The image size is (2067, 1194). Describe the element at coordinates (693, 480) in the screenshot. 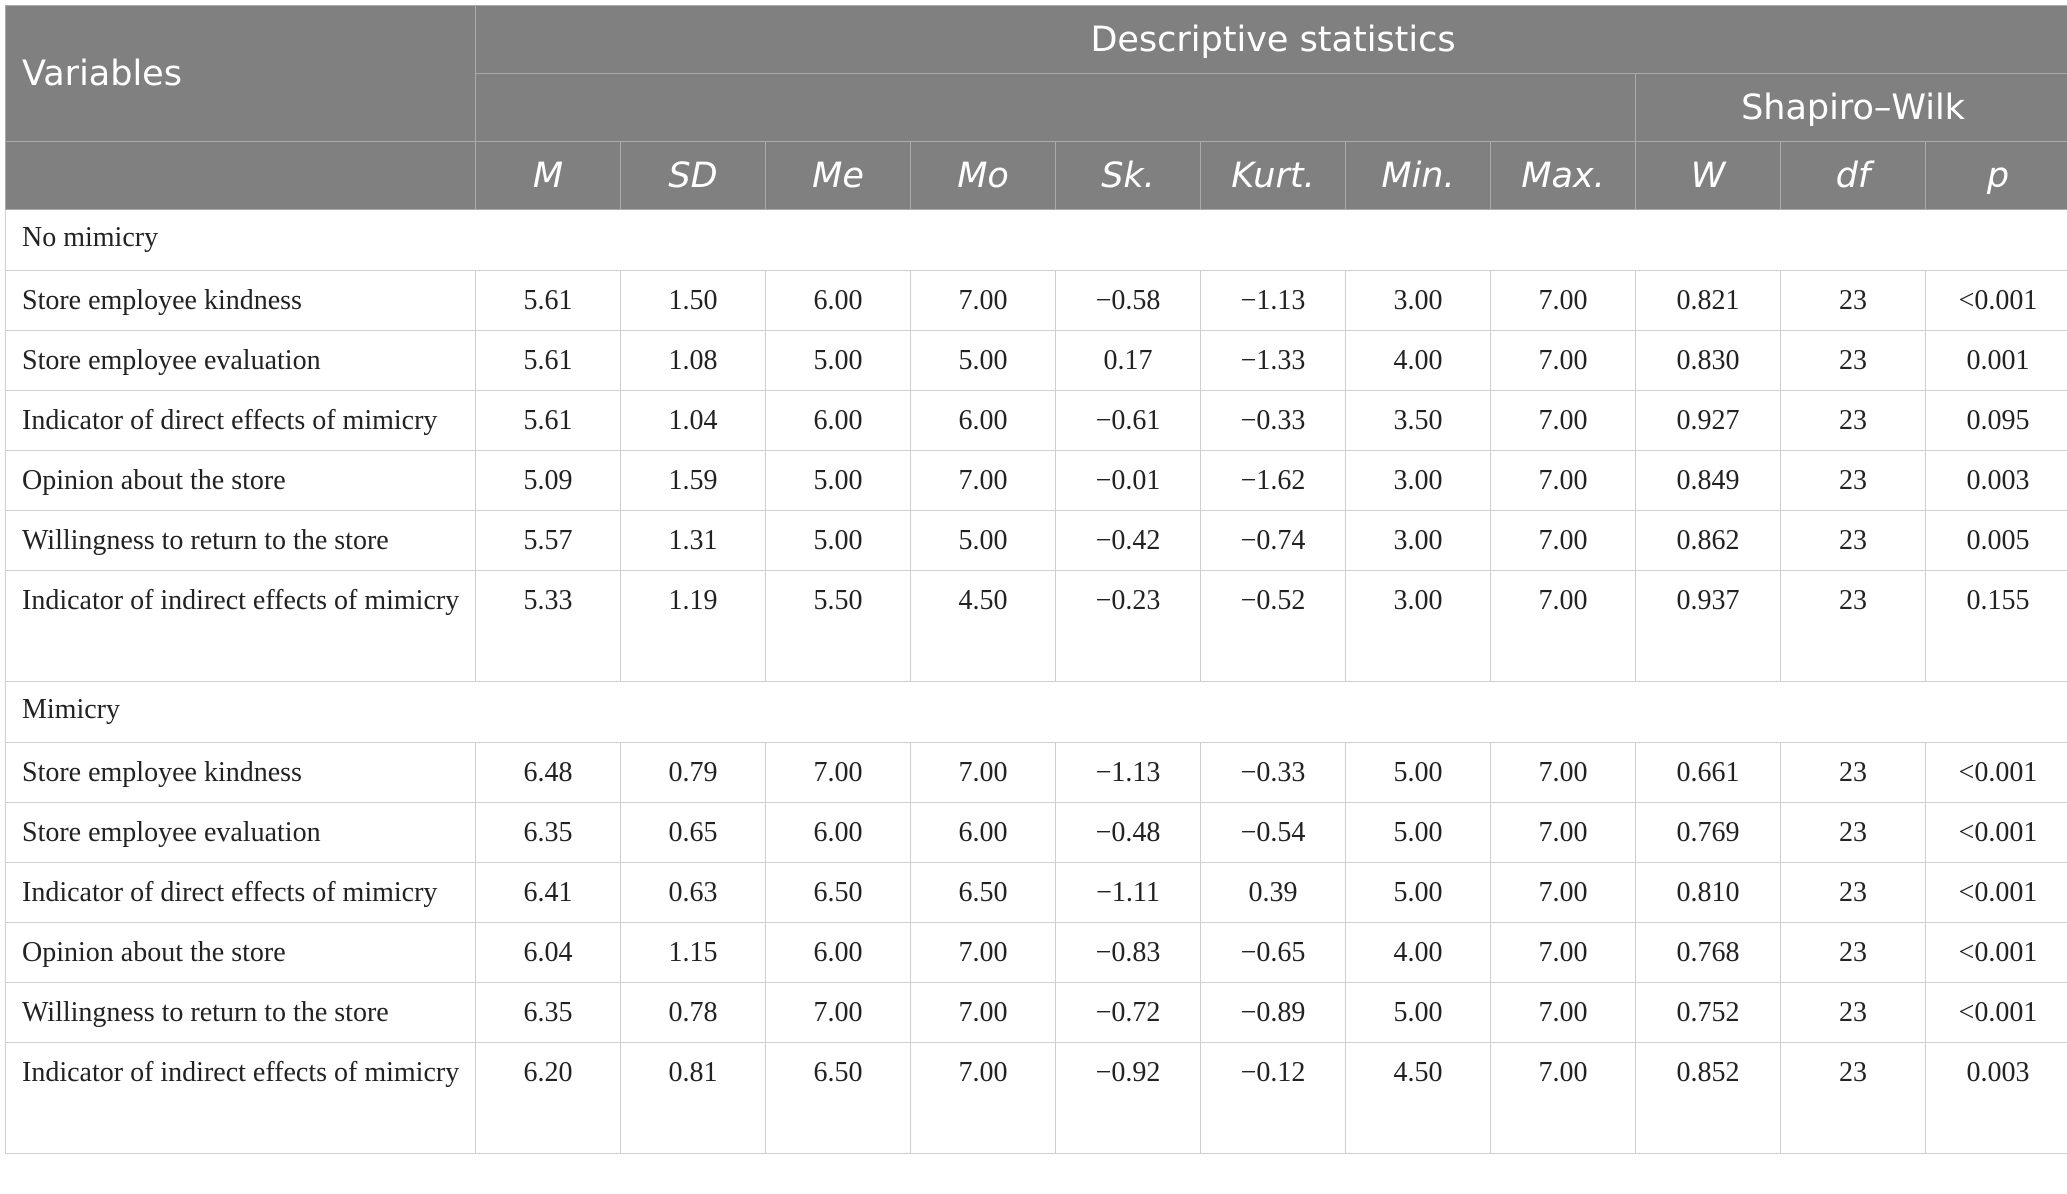

I see `table-cell: 1.59` at that location.